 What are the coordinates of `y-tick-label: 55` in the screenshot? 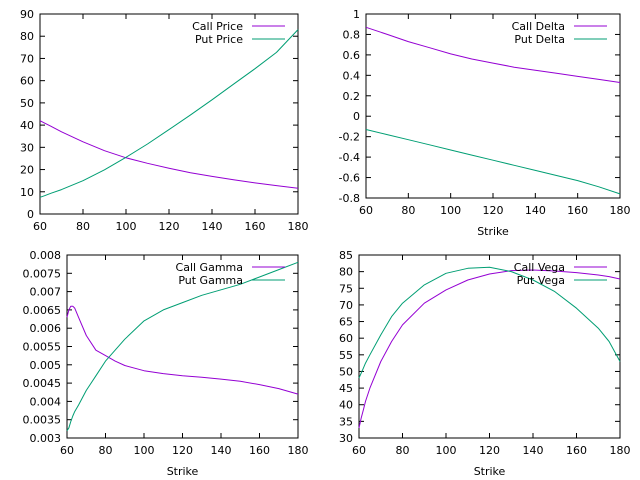 It's located at (346, 355).